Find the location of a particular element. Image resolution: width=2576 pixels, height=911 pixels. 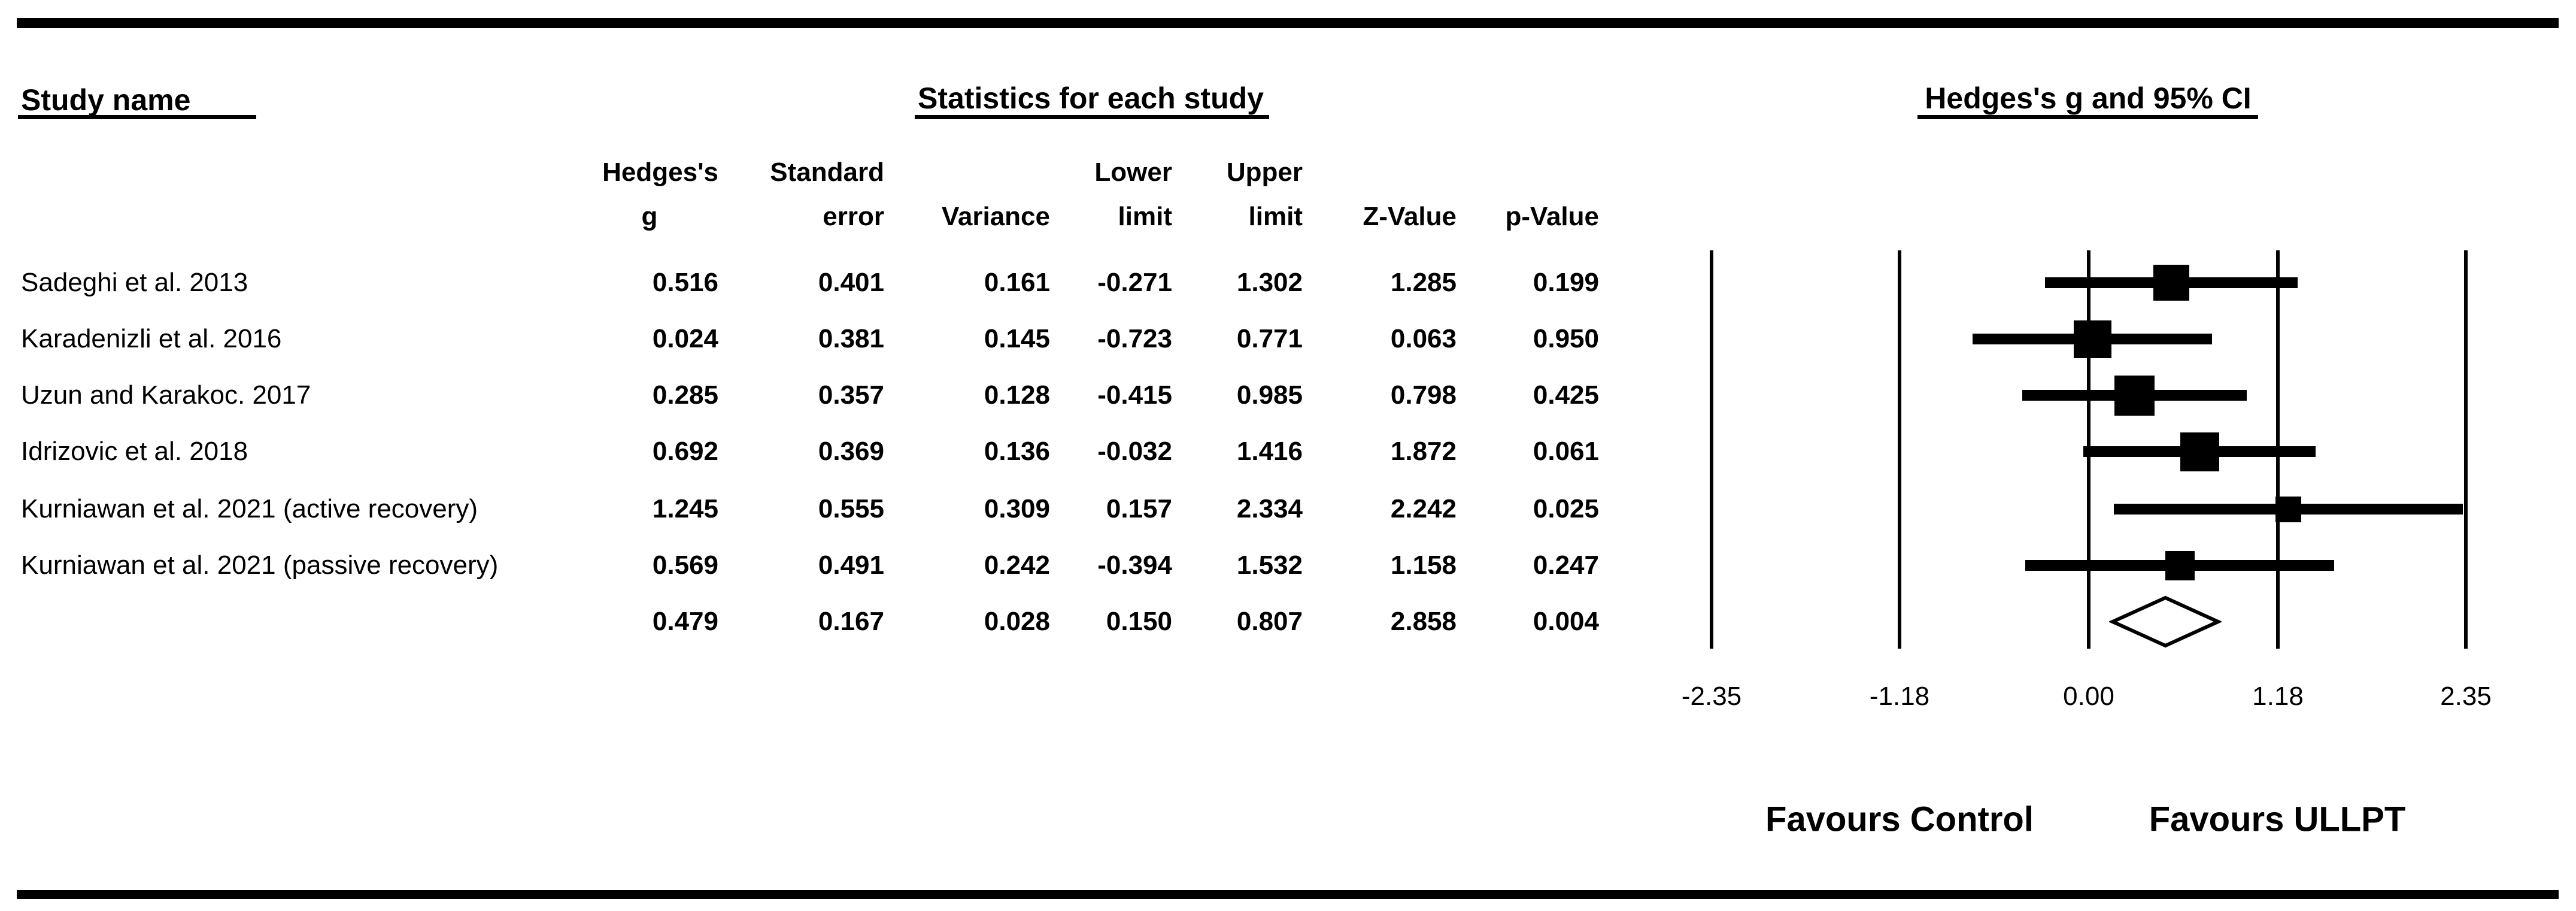

cell-z-value: 2.242 is located at coordinates (1423, 509).